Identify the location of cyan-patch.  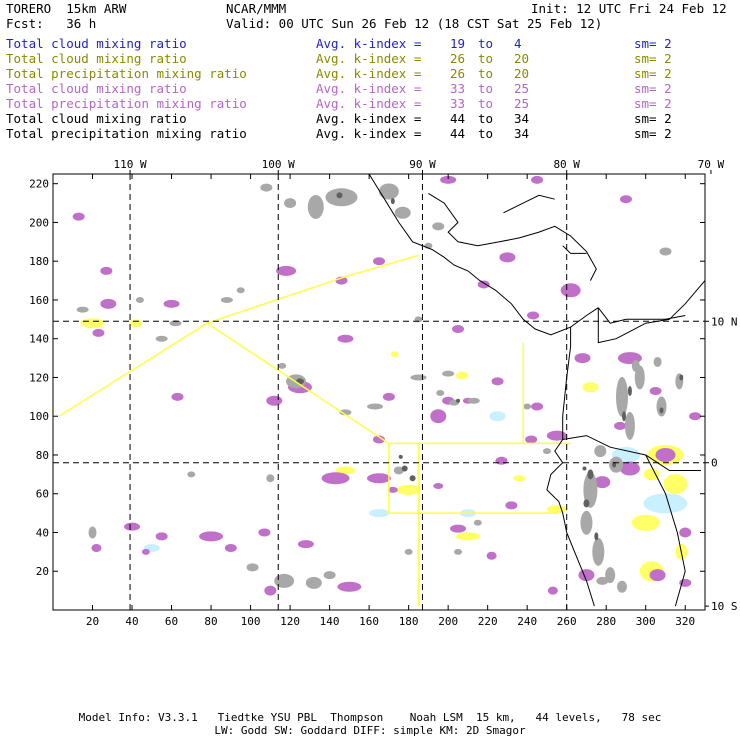
(497, 416).